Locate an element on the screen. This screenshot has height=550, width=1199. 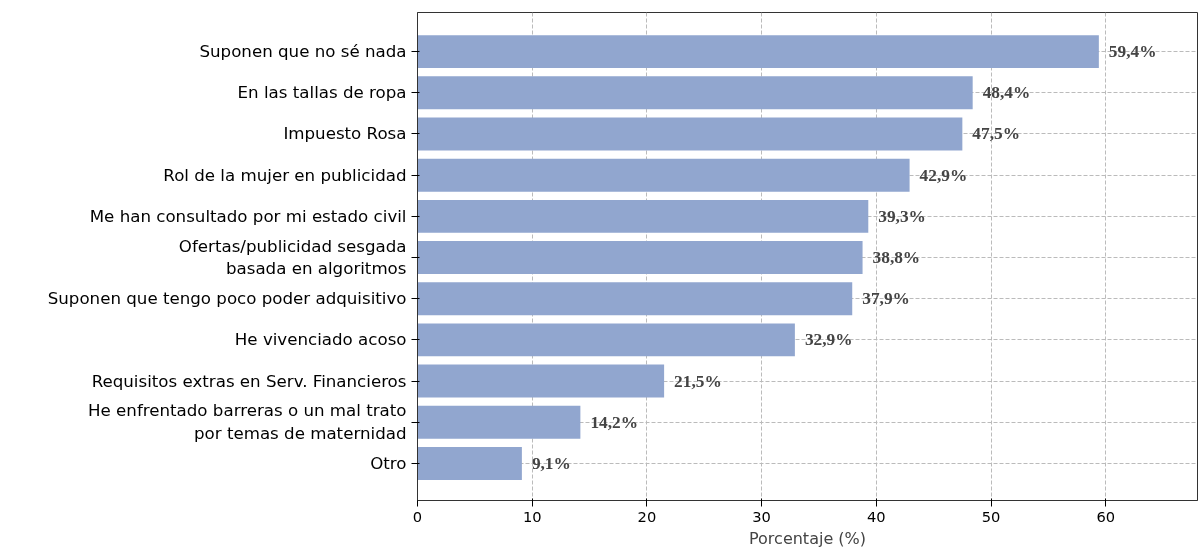
x-axis-title: Porcentaje (%) is located at coordinates (807, 538).